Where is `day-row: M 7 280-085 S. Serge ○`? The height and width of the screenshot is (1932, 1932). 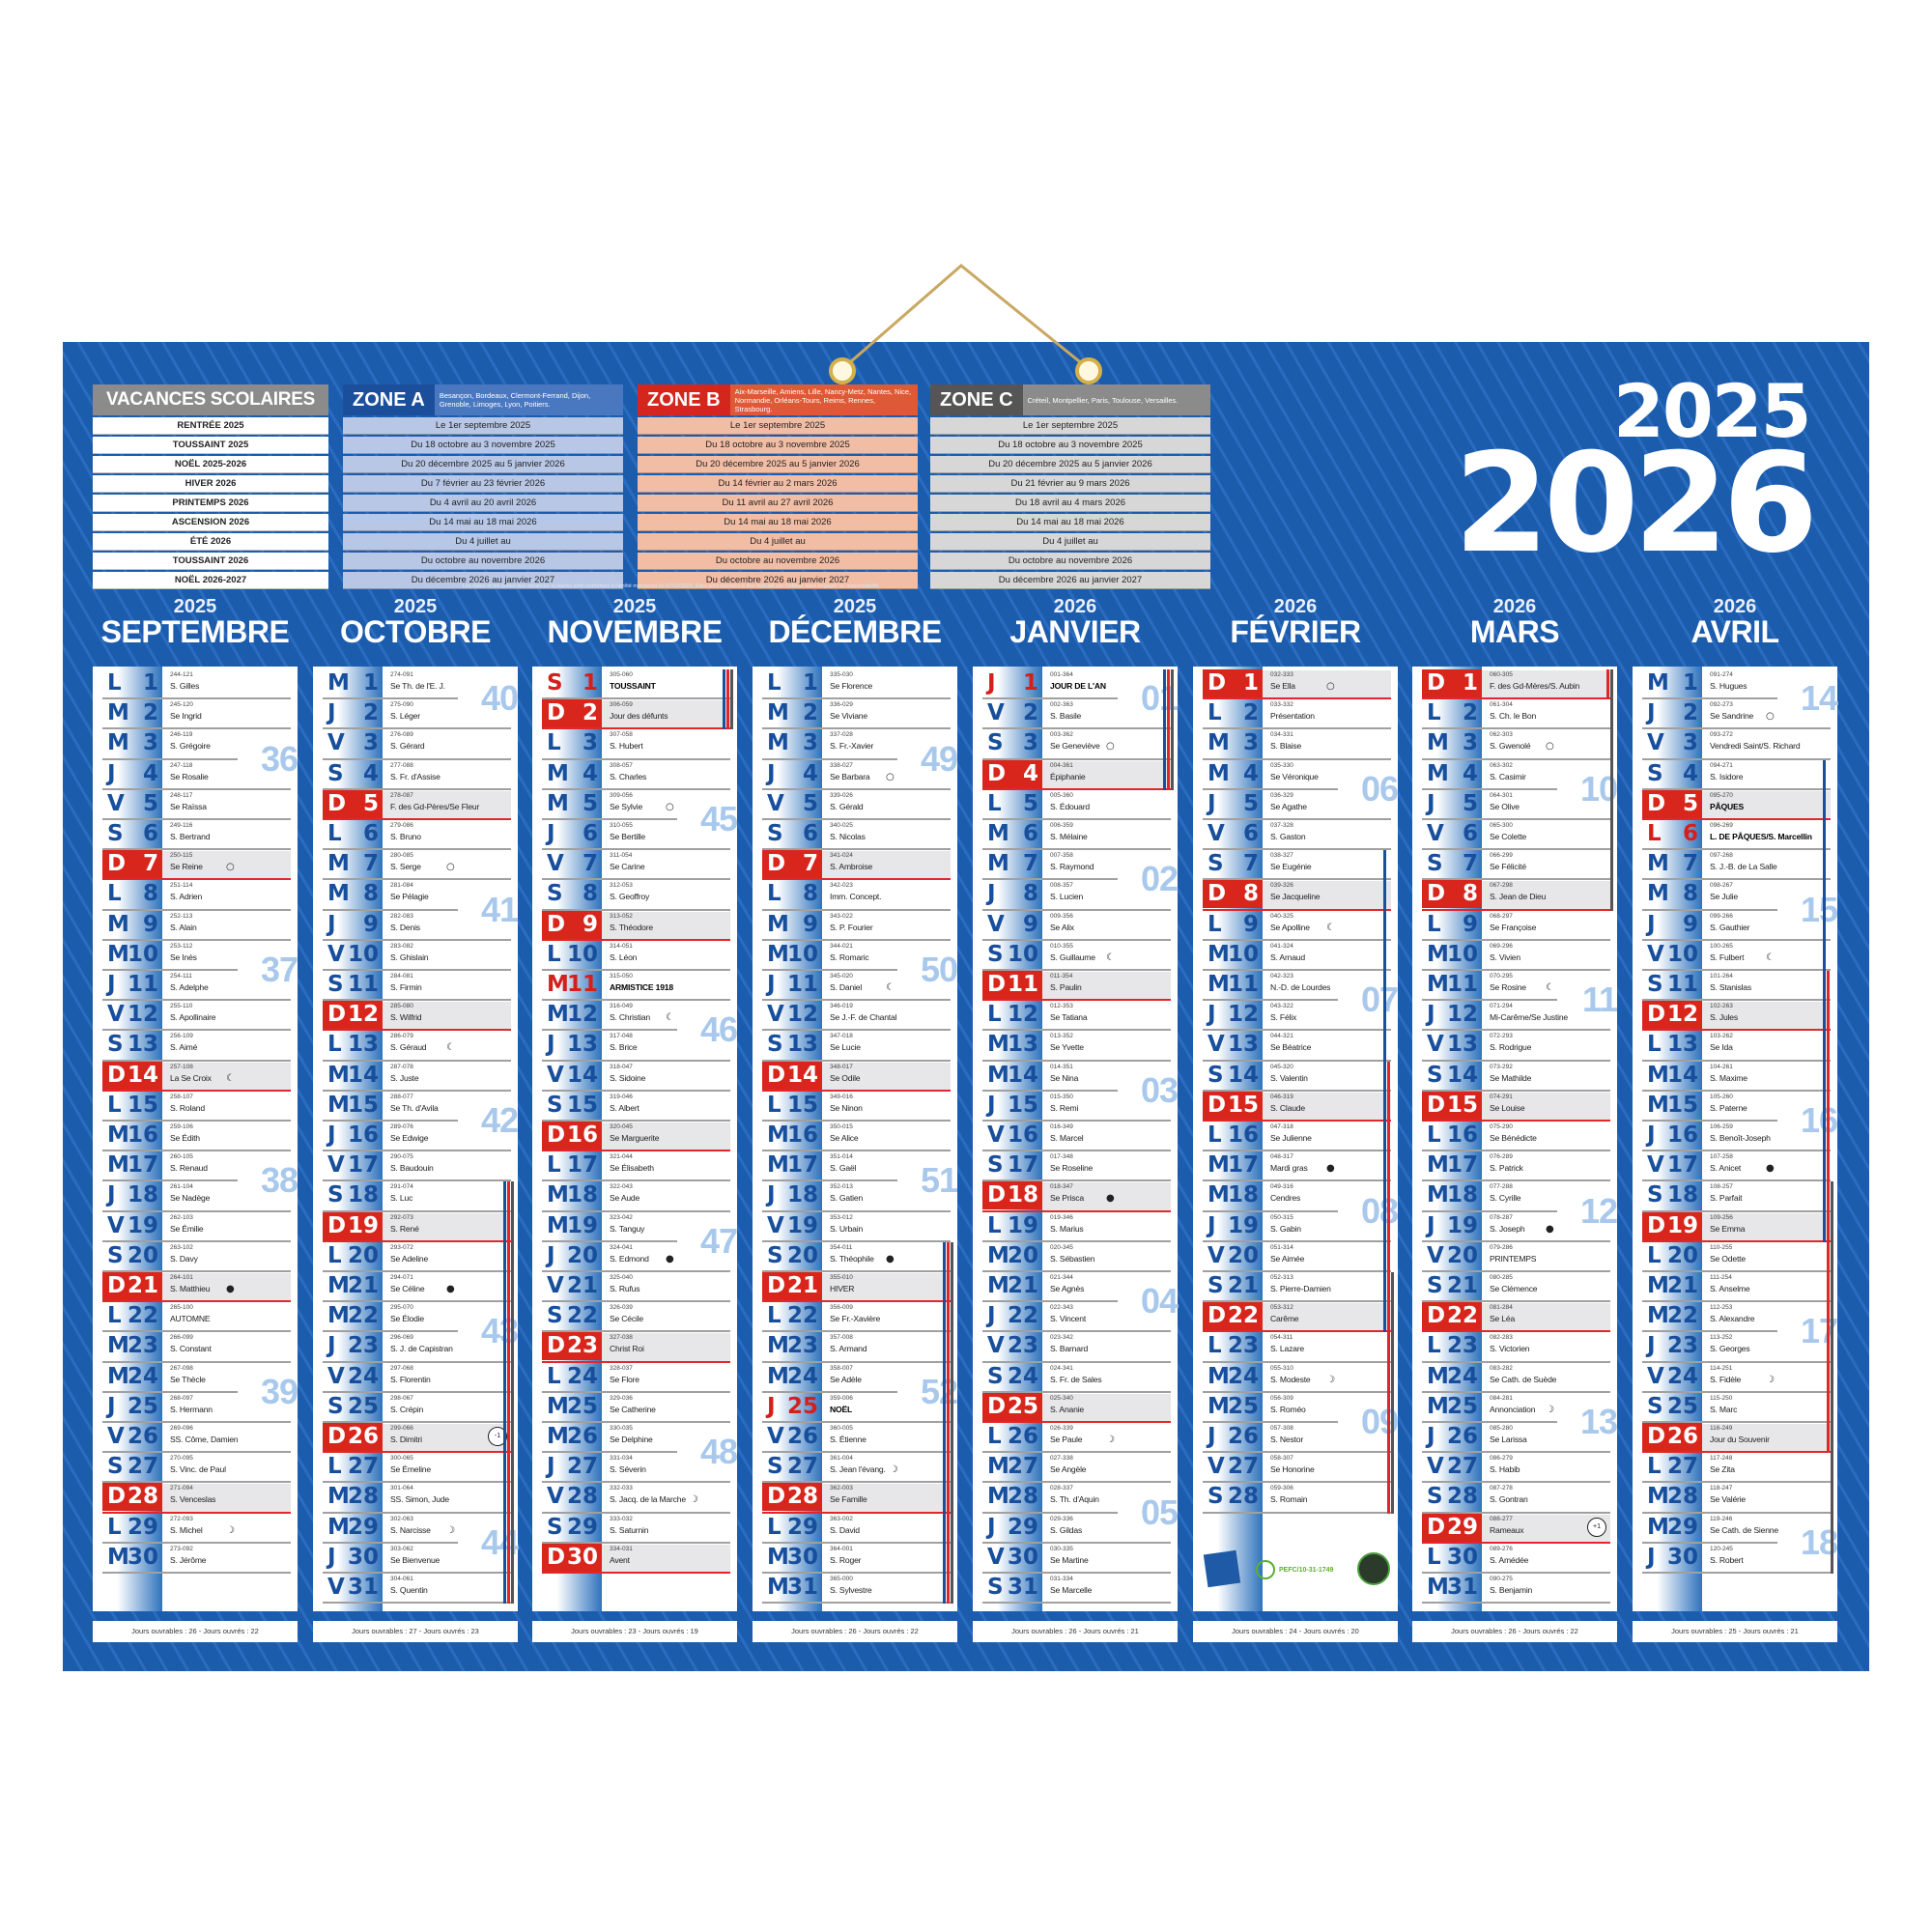 day-row: M 7 280-085 S. Serge ○ is located at coordinates (417, 865).